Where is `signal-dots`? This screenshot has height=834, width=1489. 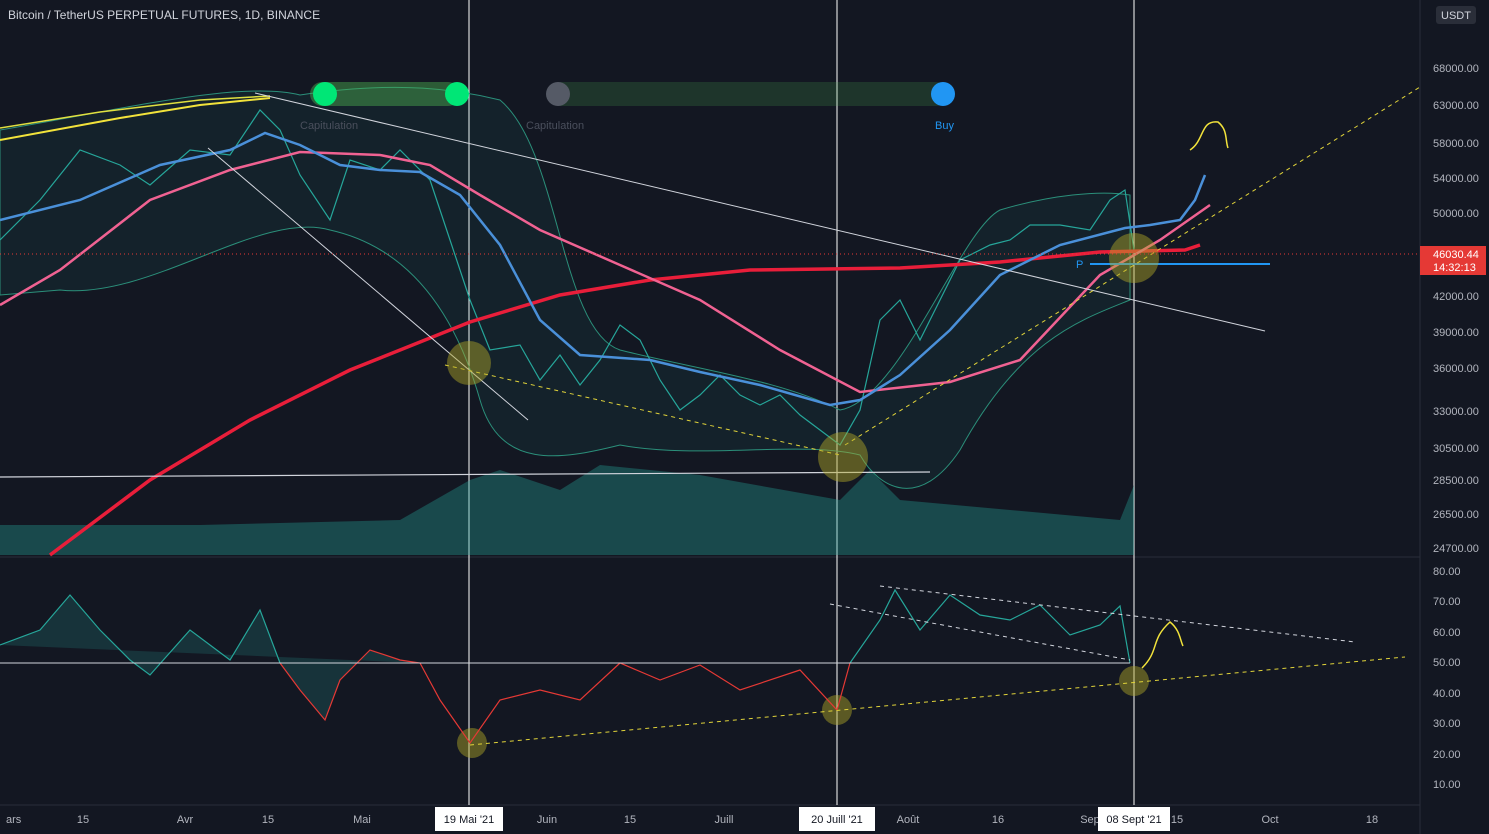 signal-dots is located at coordinates (632, 94).